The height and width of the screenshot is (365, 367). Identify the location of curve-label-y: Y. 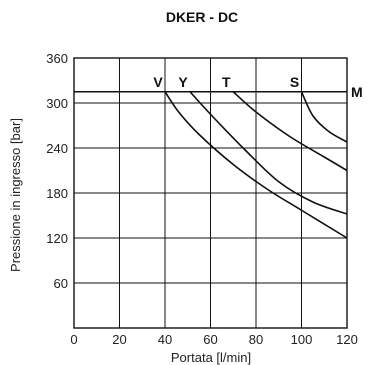
(183, 82).